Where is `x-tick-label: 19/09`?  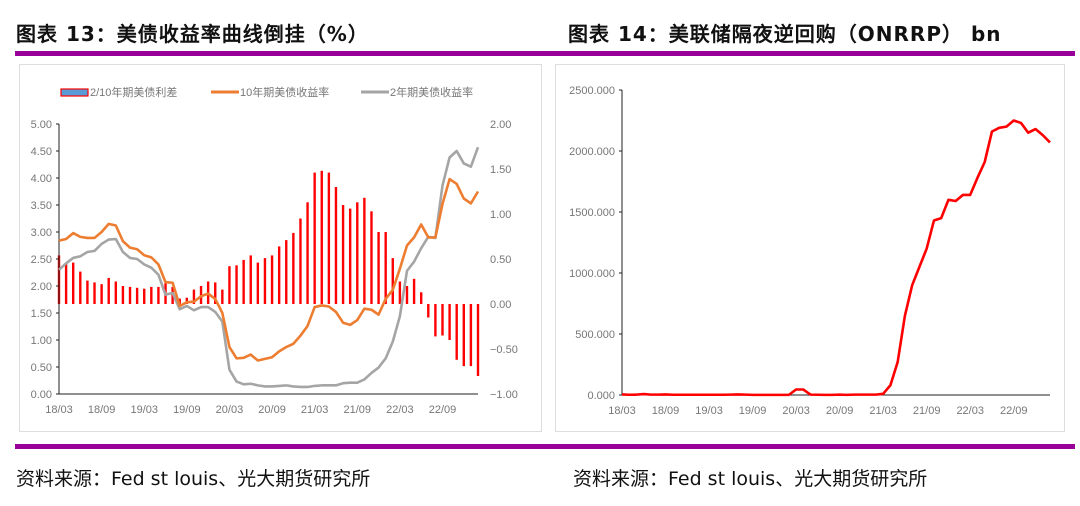
x-tick-label: 19/09 is located at coordinates (753, 411).